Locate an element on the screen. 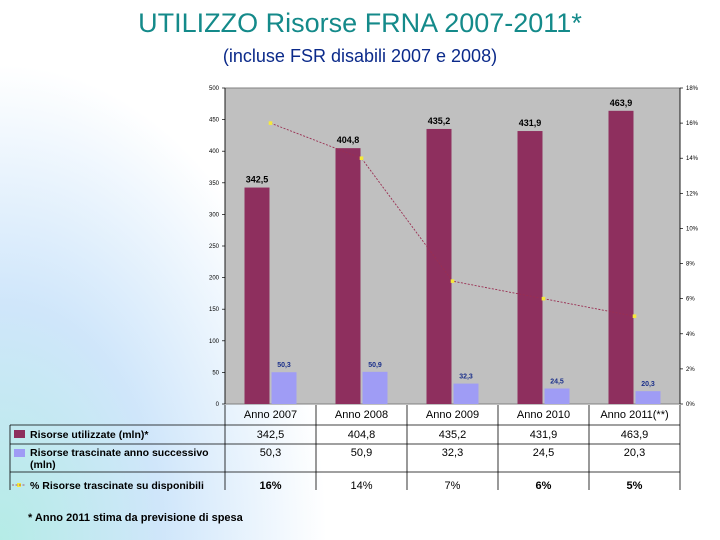 Image resolution: width=720 pixels, height=540 pixels. table-cell: 32,3 is located at coordinates (452, 453).